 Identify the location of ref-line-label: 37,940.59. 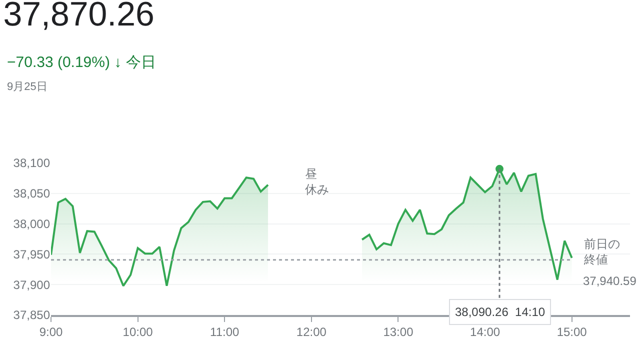
(610, 281).